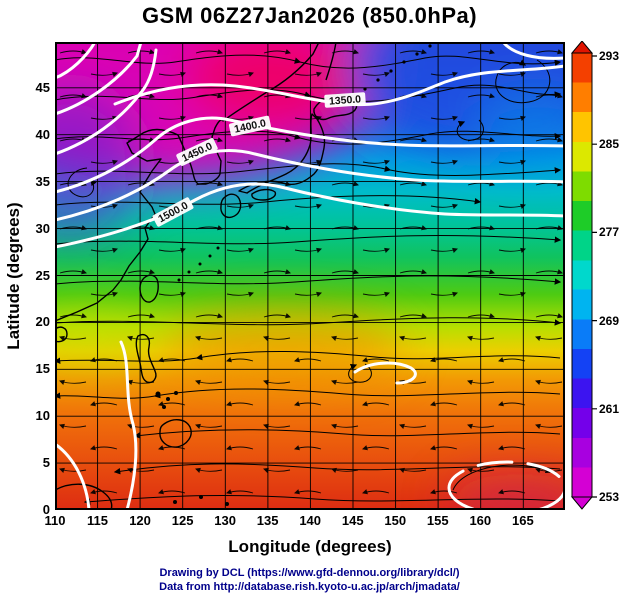  I want to click on colorbar-tick-labels: 293 285 277 269 261 253, so click(609, 276).